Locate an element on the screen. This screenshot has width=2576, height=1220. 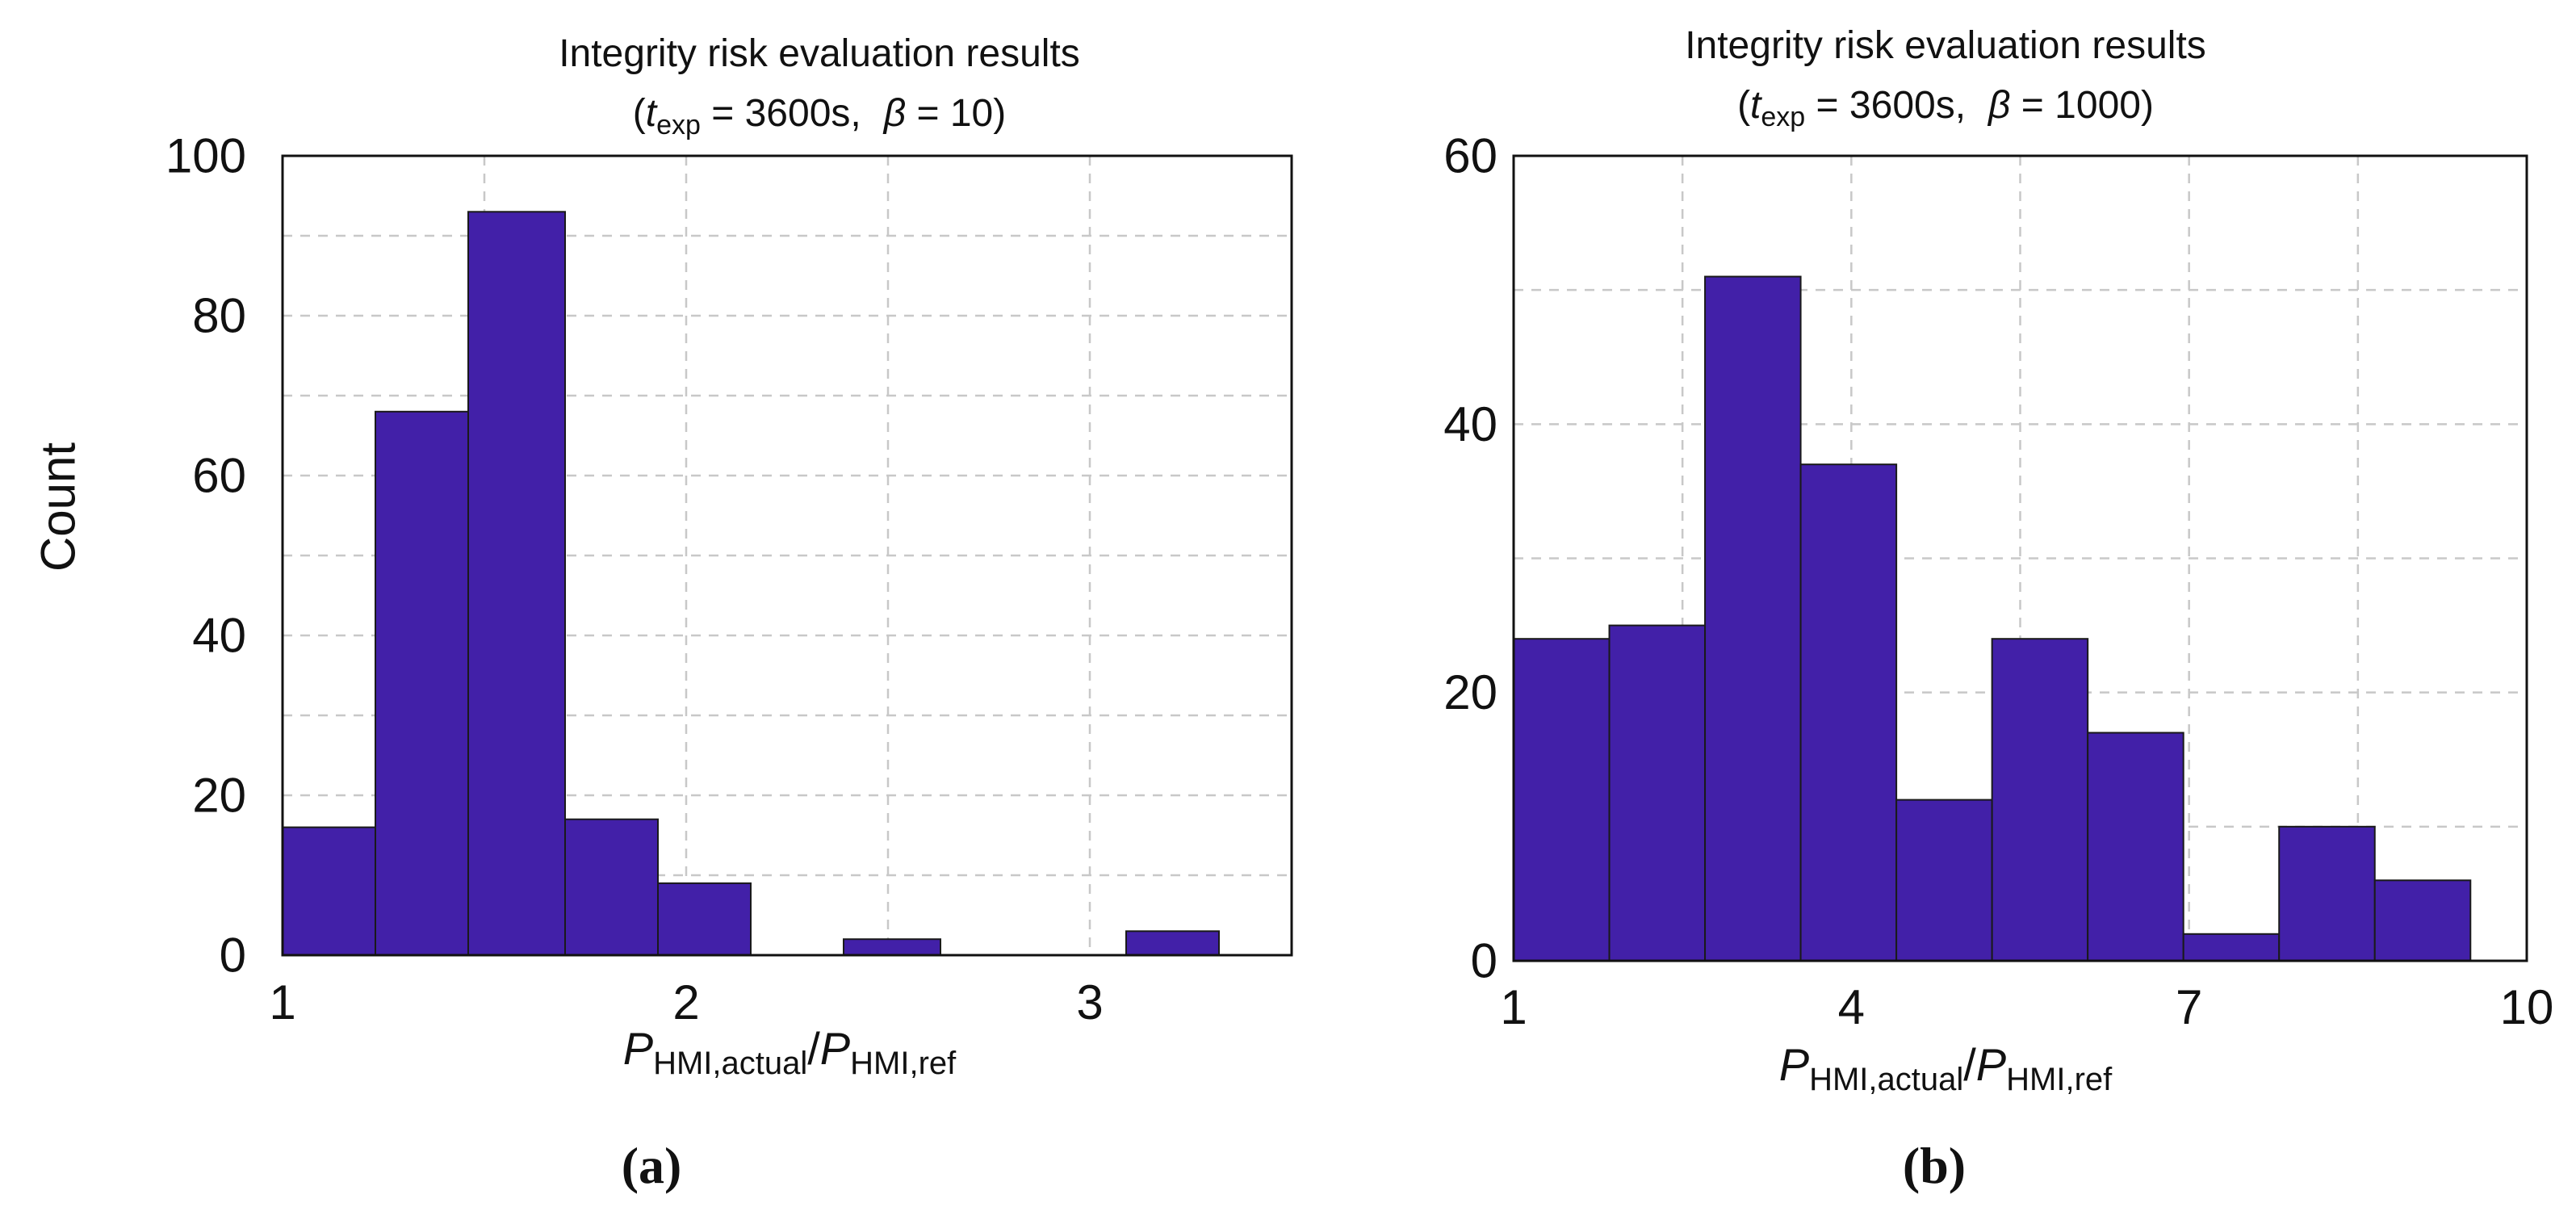
panel-b-subtitle-t-sub: exp is located at coordinates (1783, 117).